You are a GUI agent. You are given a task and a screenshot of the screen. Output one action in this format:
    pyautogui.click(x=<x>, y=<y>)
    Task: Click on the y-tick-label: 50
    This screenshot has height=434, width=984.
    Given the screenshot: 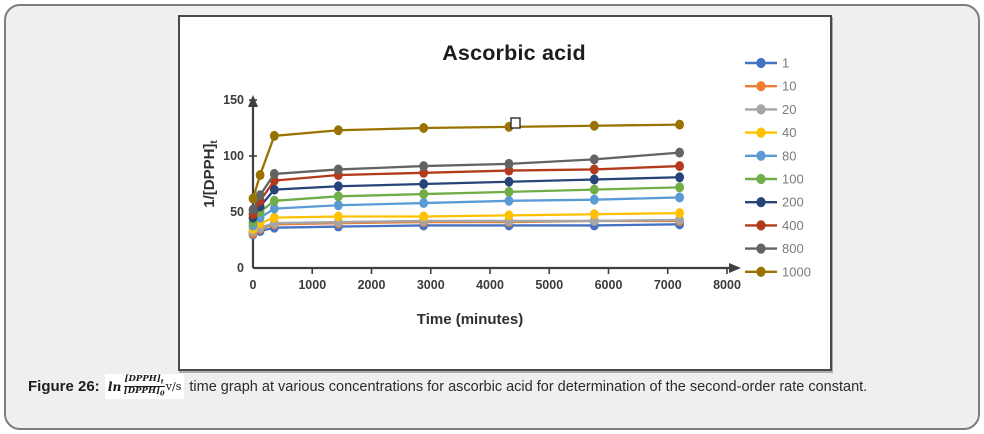 What is the action you would take?
    pyautogui.click(x=237, y=212)
    